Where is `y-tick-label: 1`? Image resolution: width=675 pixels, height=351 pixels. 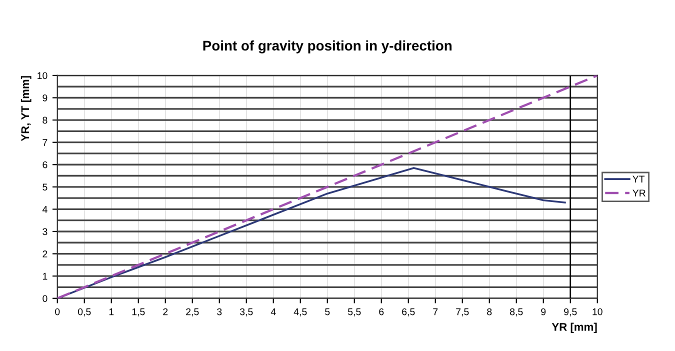 y-tick-label: 1 is located at coordinates (45, 276).